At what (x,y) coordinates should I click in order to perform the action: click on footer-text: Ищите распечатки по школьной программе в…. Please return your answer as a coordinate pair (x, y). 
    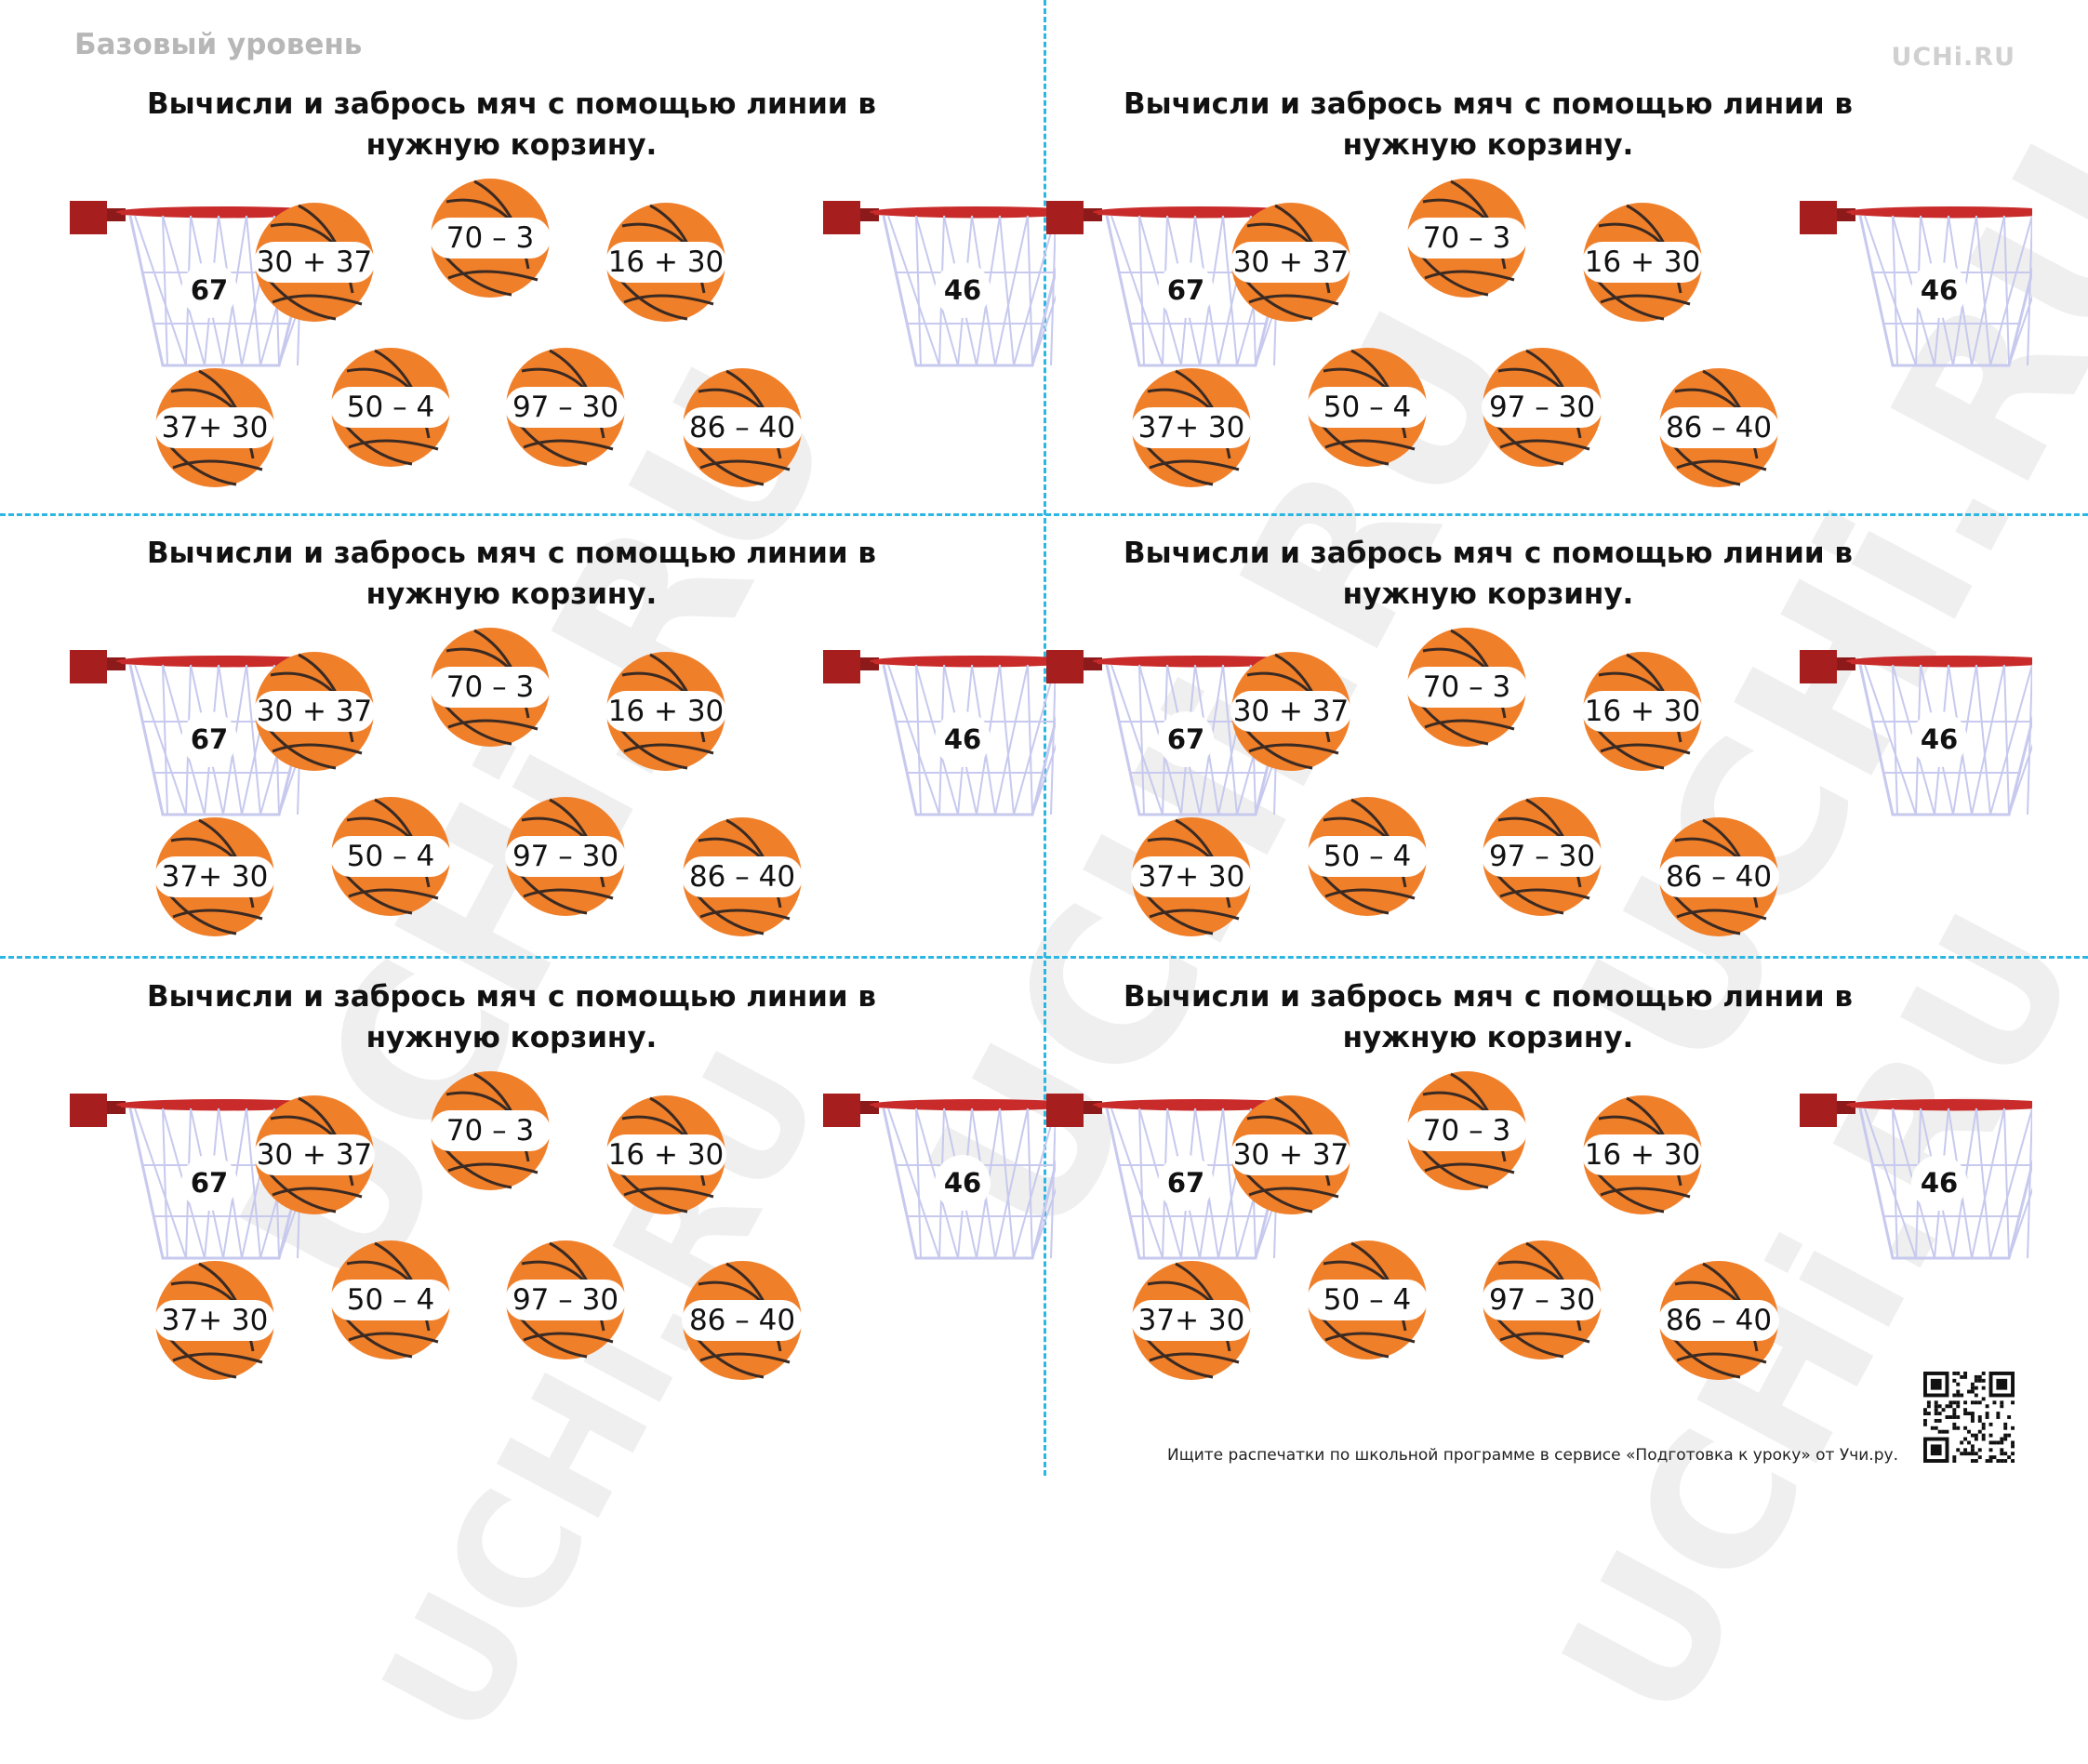
    Looking at the image, I should click on (1533, 1455).